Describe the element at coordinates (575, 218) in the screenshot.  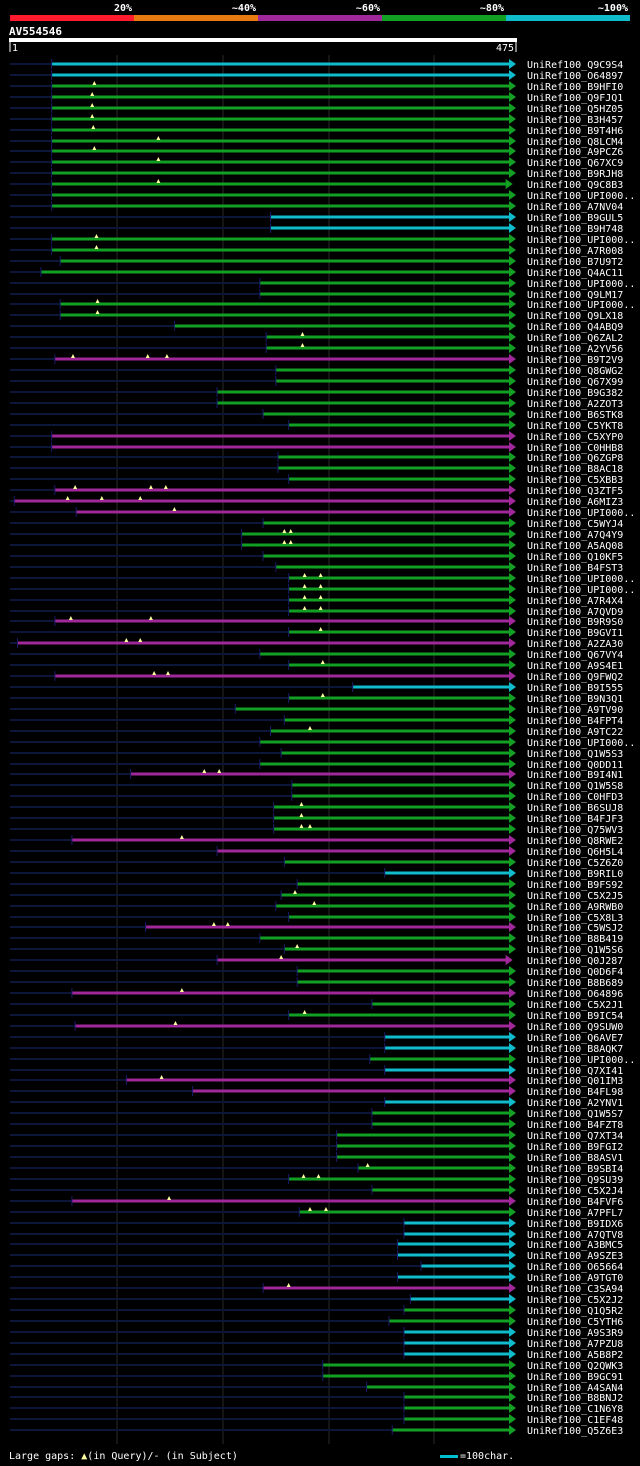
I see `hit-name: UniRef100_B9GUL5` at that location.